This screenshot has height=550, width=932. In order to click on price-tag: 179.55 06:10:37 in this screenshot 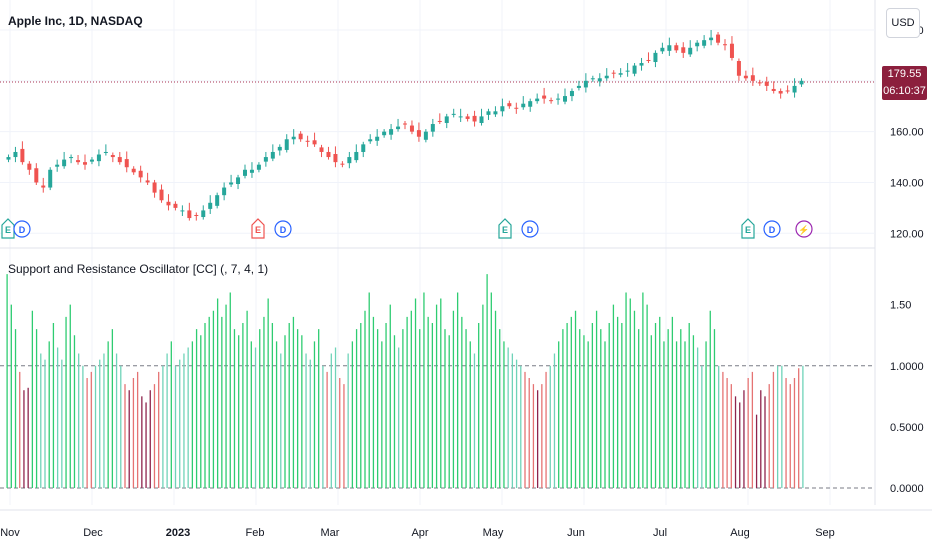, I will do `click(904, 83)`.